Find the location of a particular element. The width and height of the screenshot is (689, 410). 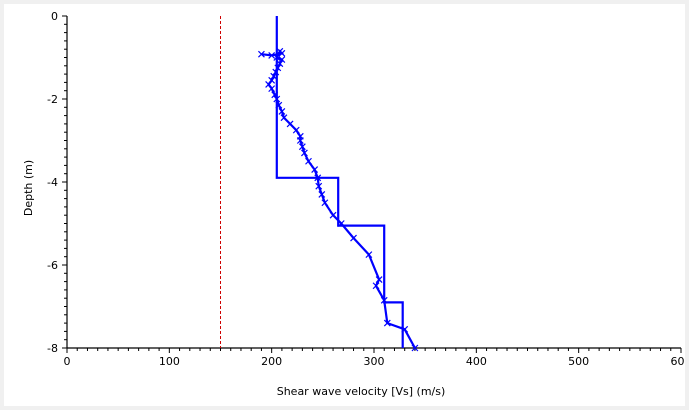

y-tick-label: -8 is located at coordinates (52, 348).